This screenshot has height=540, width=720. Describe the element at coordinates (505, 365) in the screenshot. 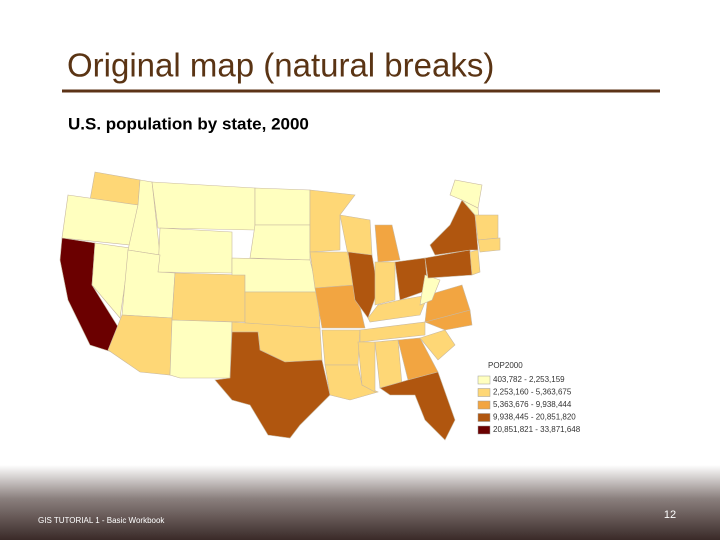

I see `legend-title: POP2000` at that location.